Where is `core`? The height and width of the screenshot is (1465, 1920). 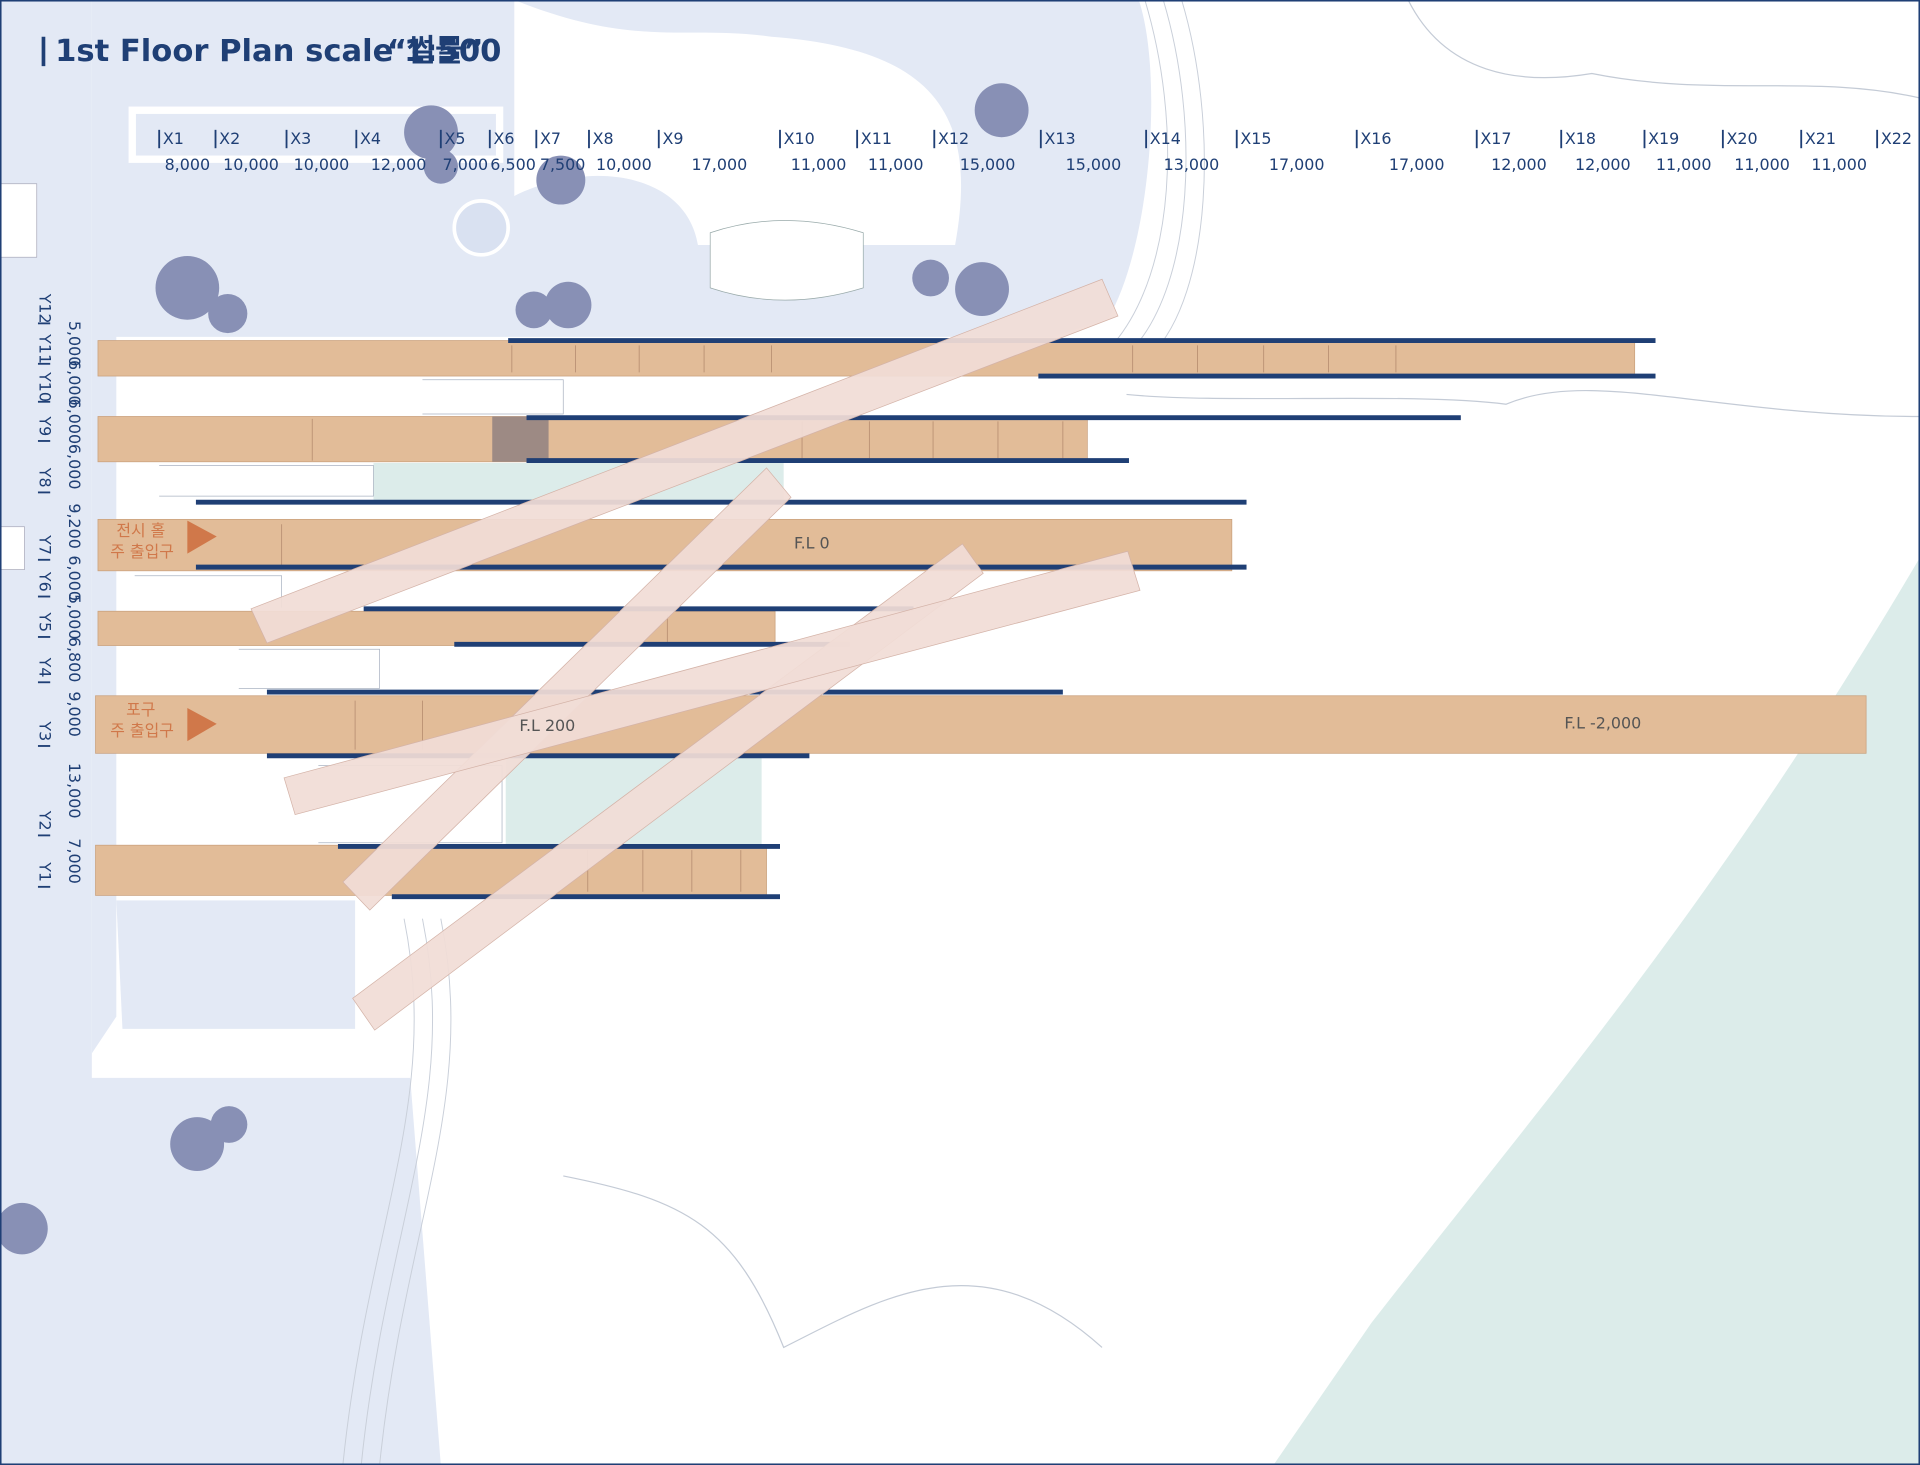
core is located at coordinates (520, 439).